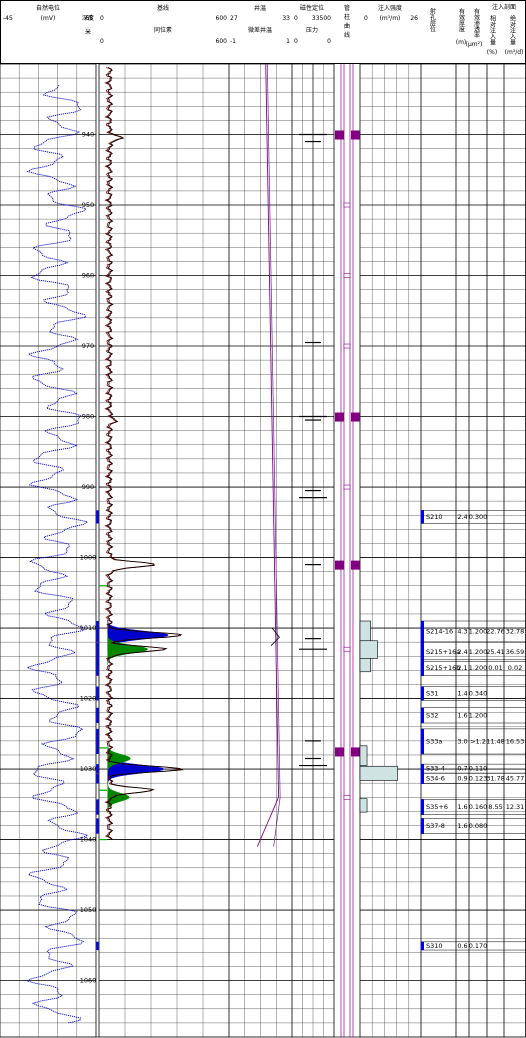 This screenshot has height=1038, width=526. I want to click on pipe-title: 管柱曲线, so click(347, 21).